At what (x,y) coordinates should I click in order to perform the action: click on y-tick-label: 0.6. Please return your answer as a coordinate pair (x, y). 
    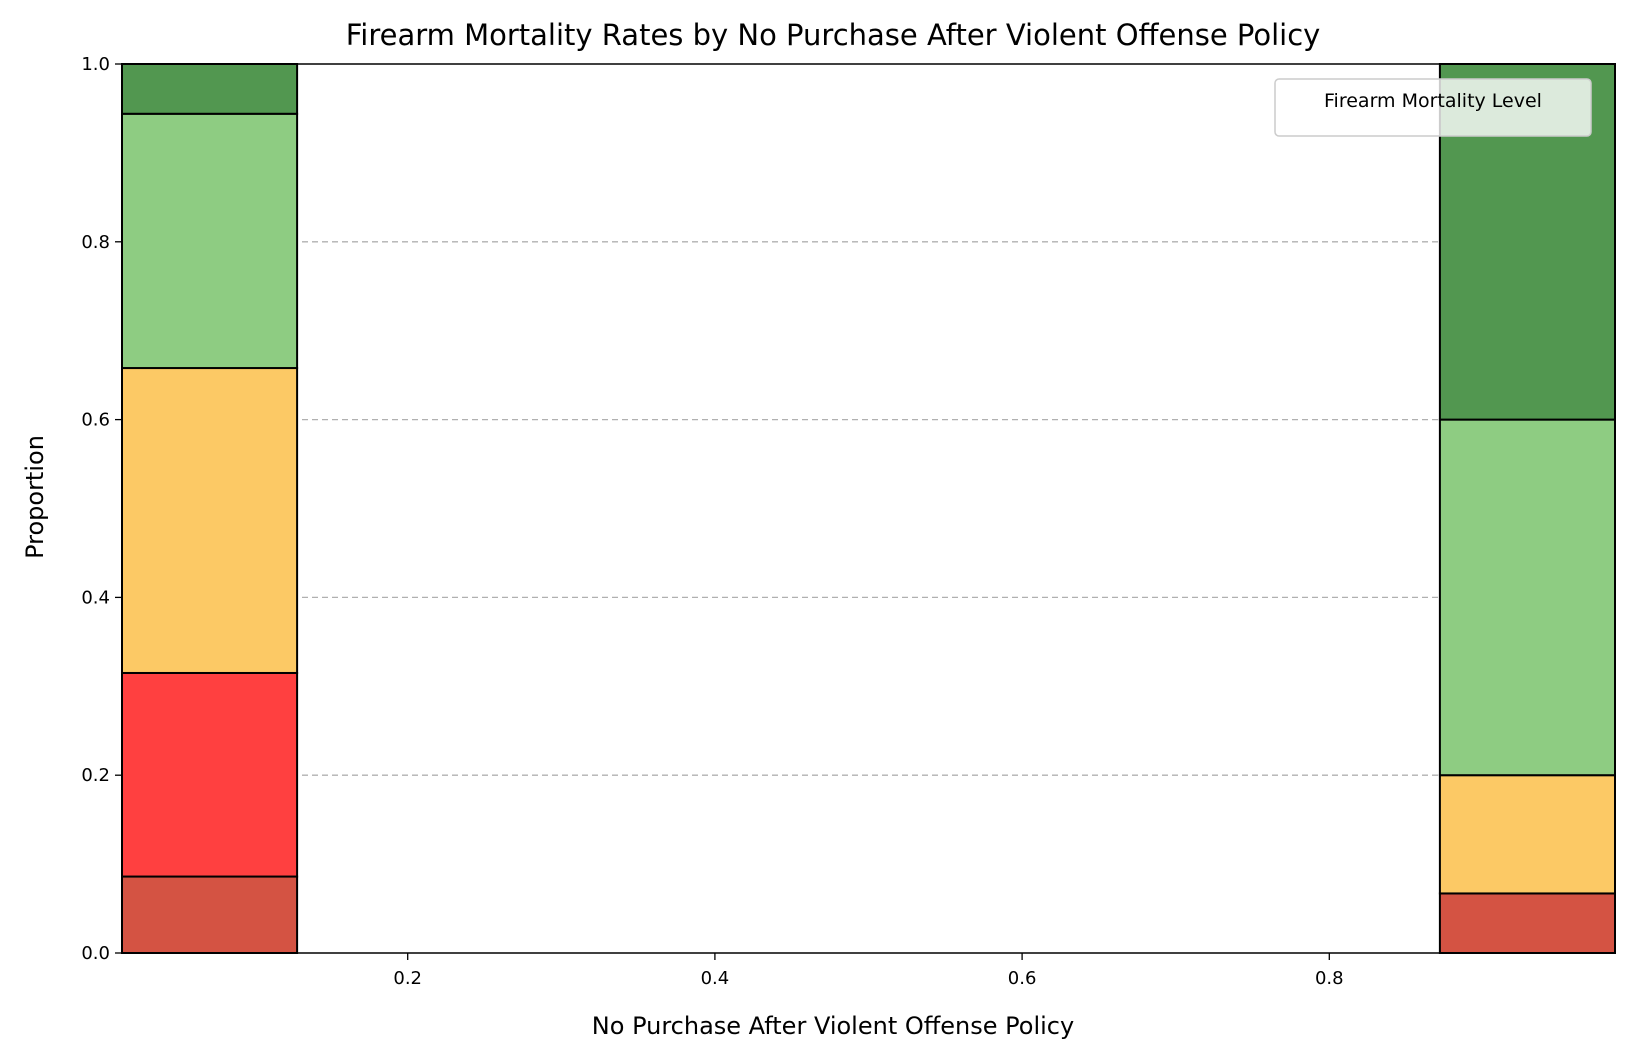
    Looking at the image, I should click on (95, 420).